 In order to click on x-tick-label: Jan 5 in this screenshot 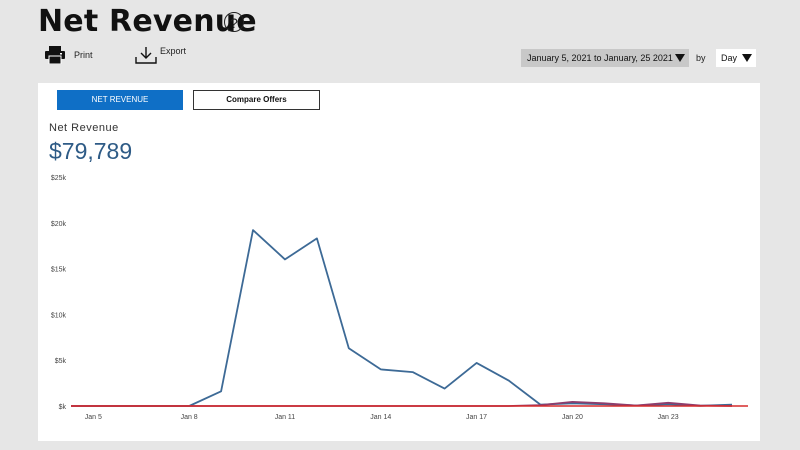, I will do `click(93, 417)`.